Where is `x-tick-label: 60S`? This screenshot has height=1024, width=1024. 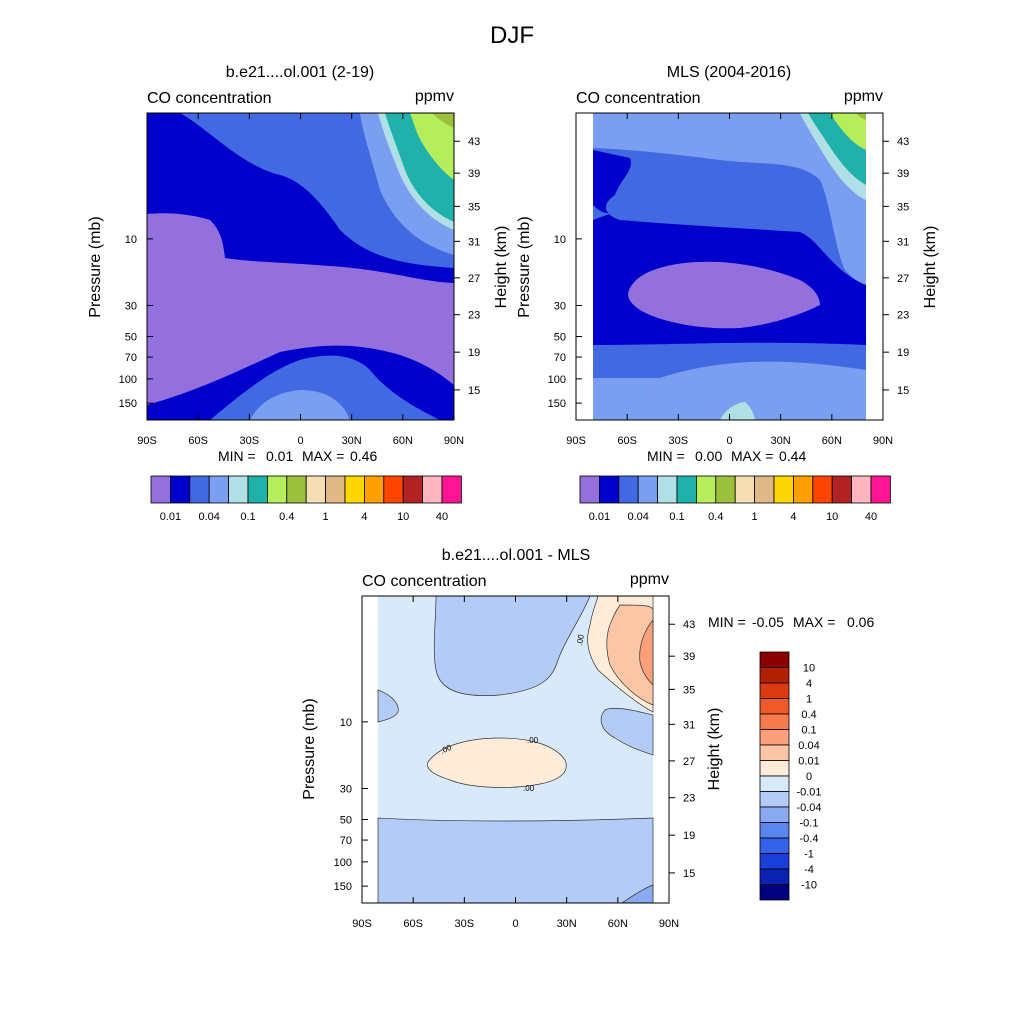 x-tick-label: 60S is located at coordinates (198, 441).